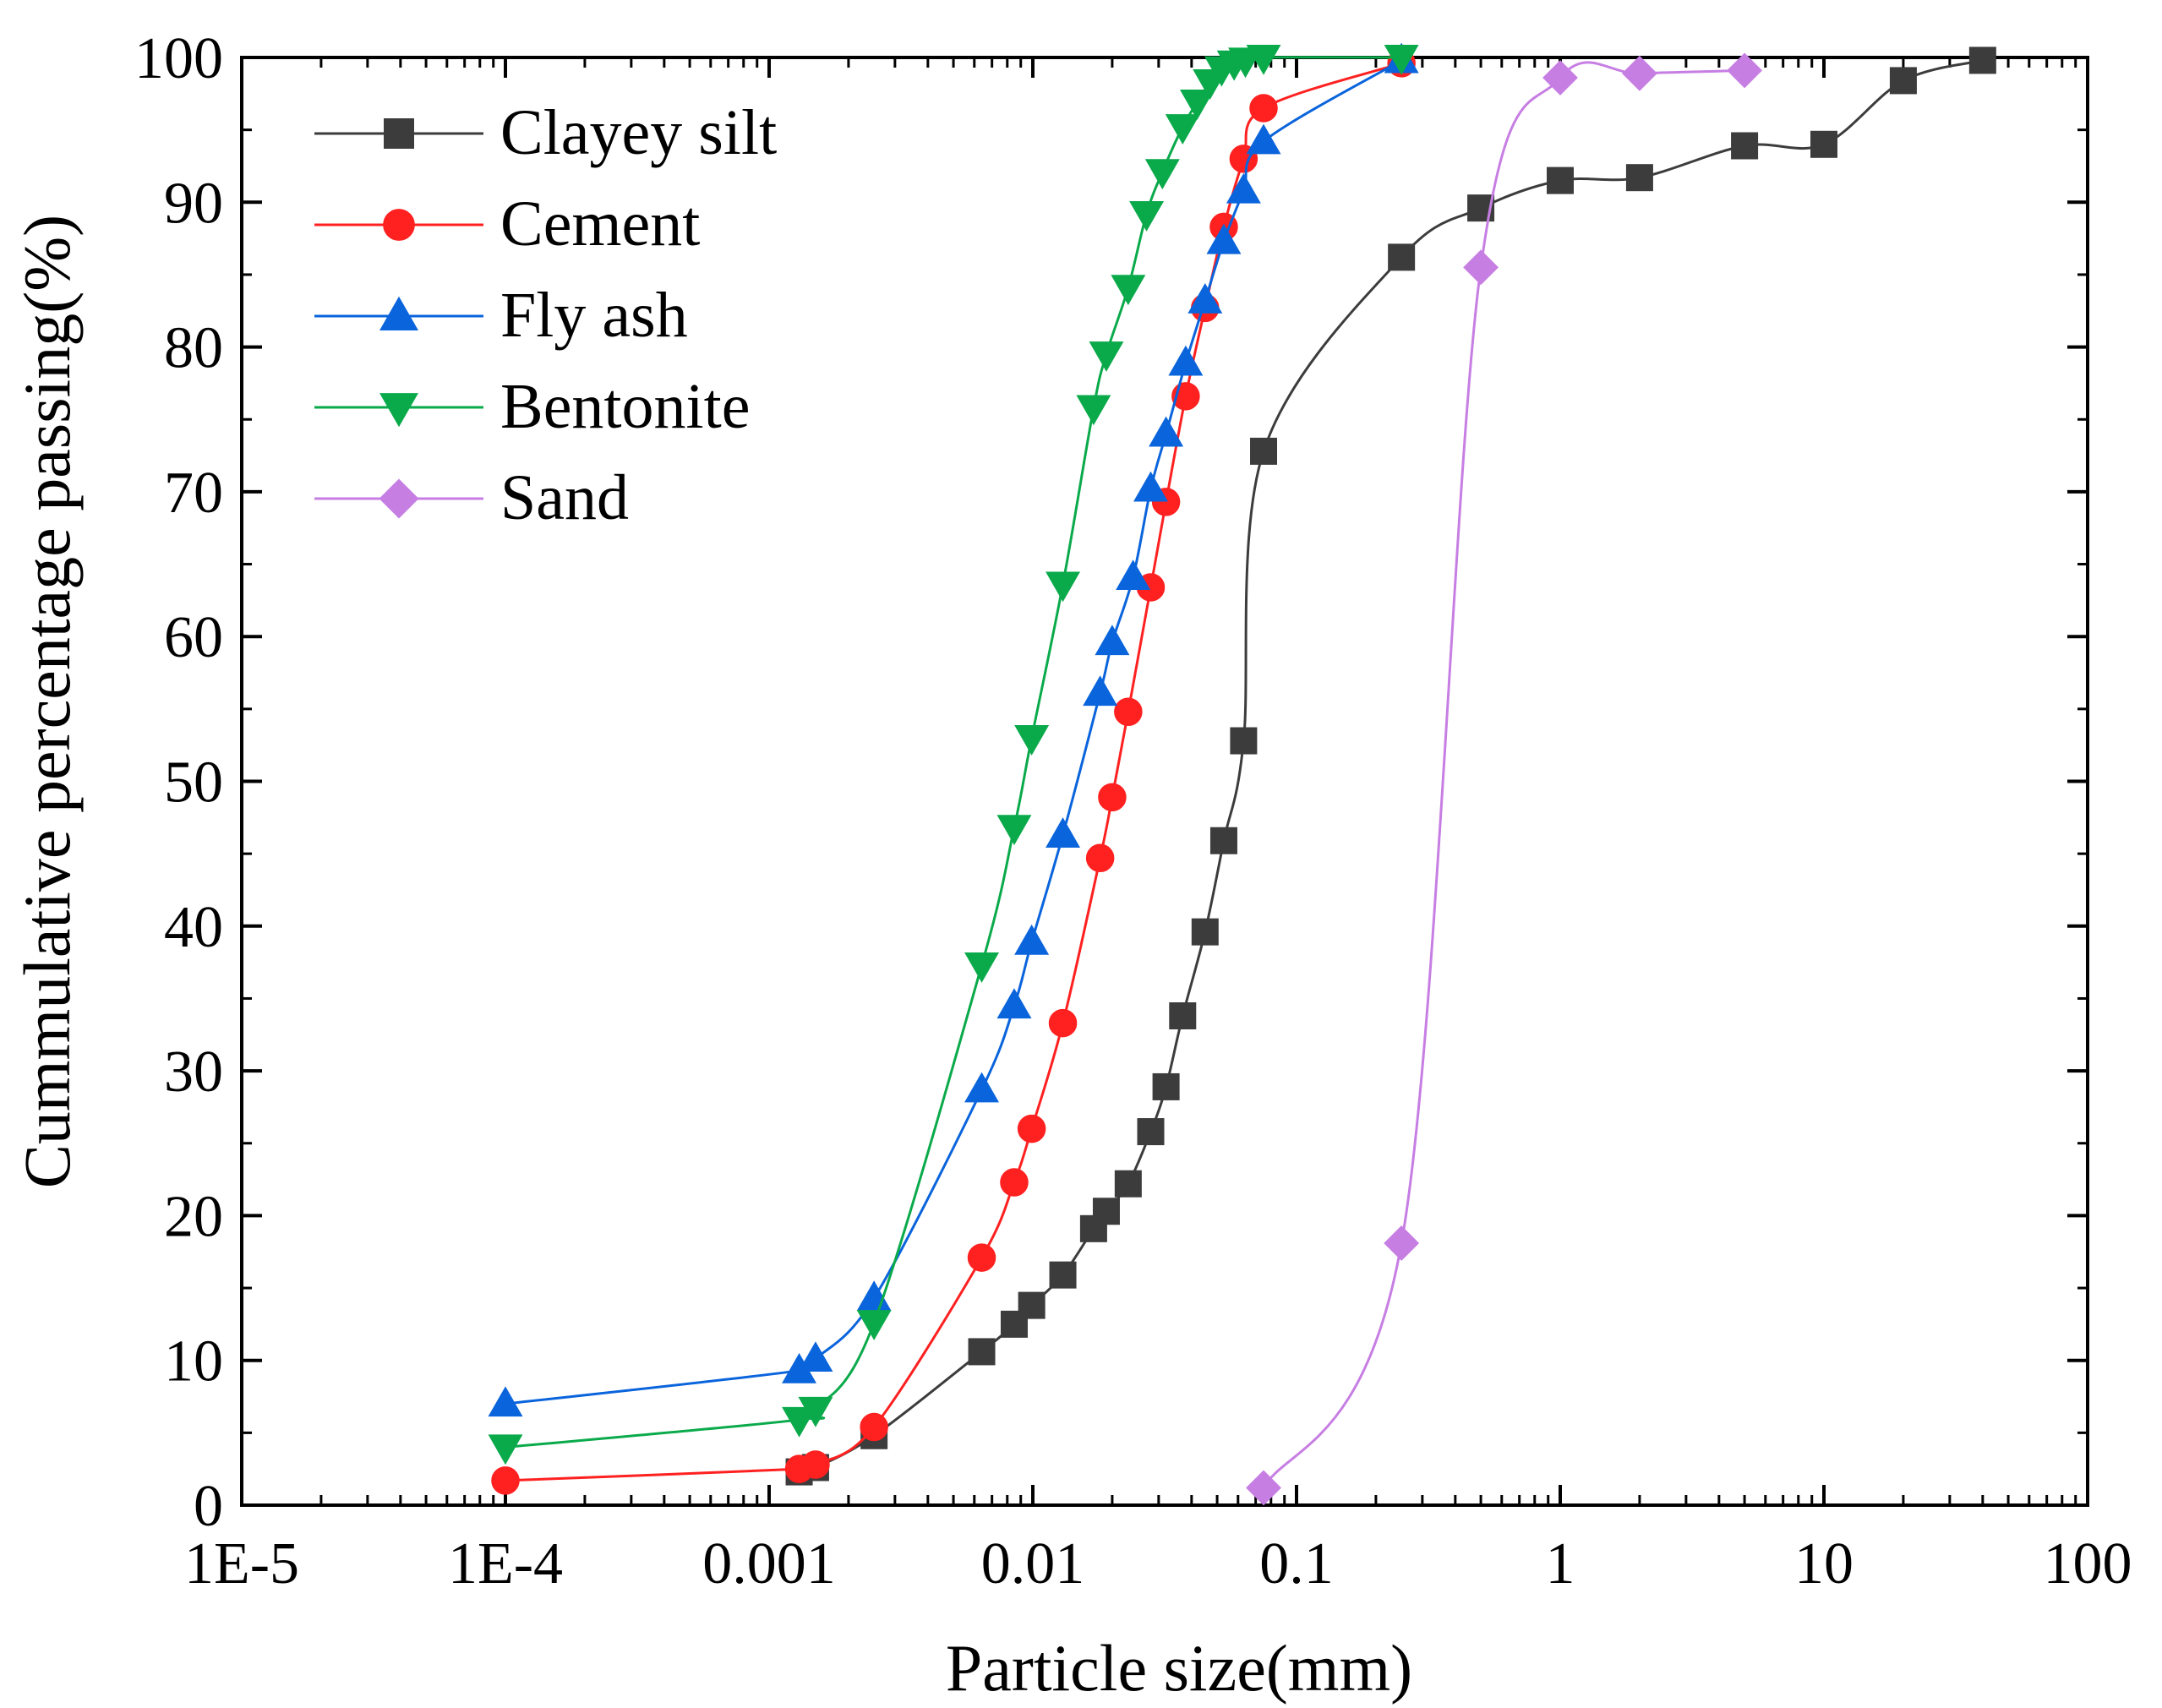 This screenshot has width=2162, height=1708. Describe the element at coordinates (194, 203) in the screenshot. I see `y-tick-label: 90` at that location.